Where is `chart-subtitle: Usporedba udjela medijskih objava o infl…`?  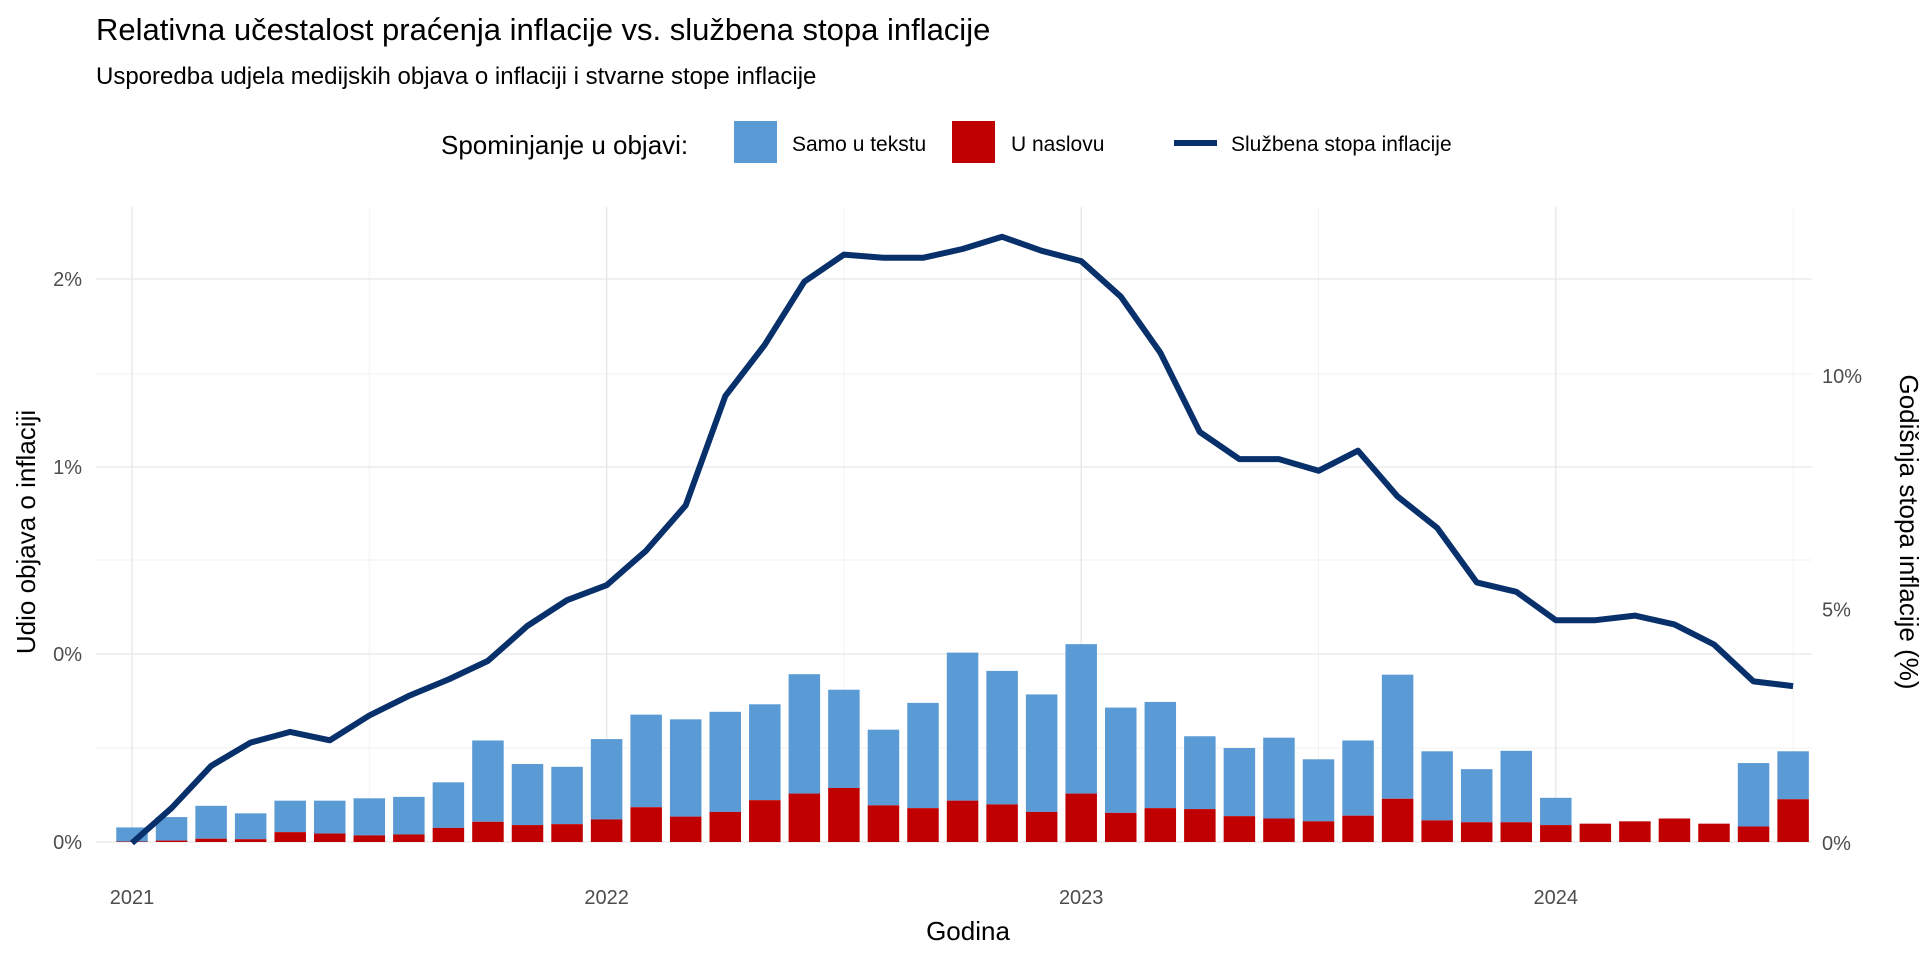 chart-subtitle: Usporedba udjela medijskih objava o infl… is located at coordinates (456, 76).